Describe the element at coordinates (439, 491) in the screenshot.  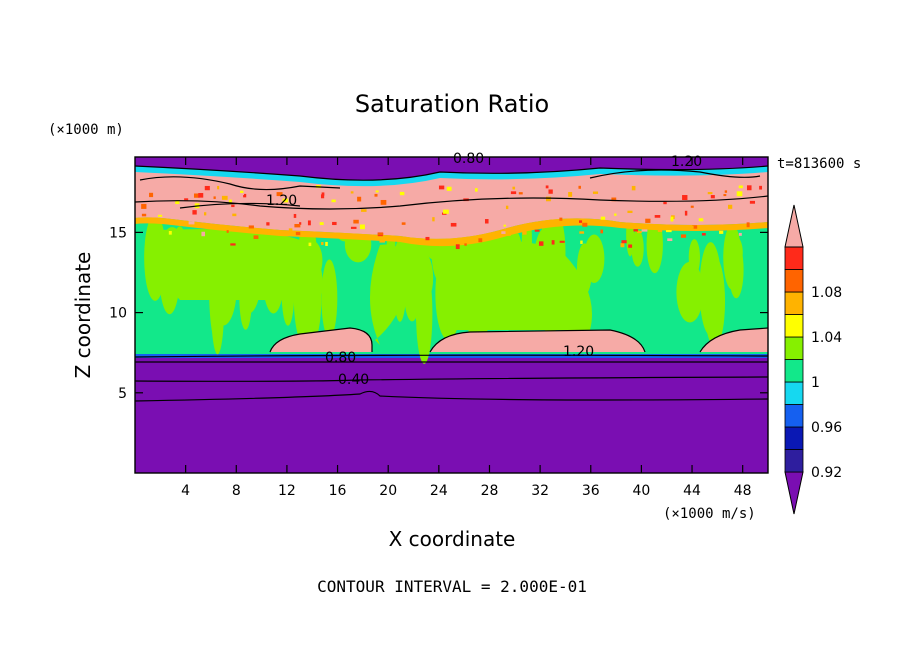
I see `x-tick-label: 24` at that location.